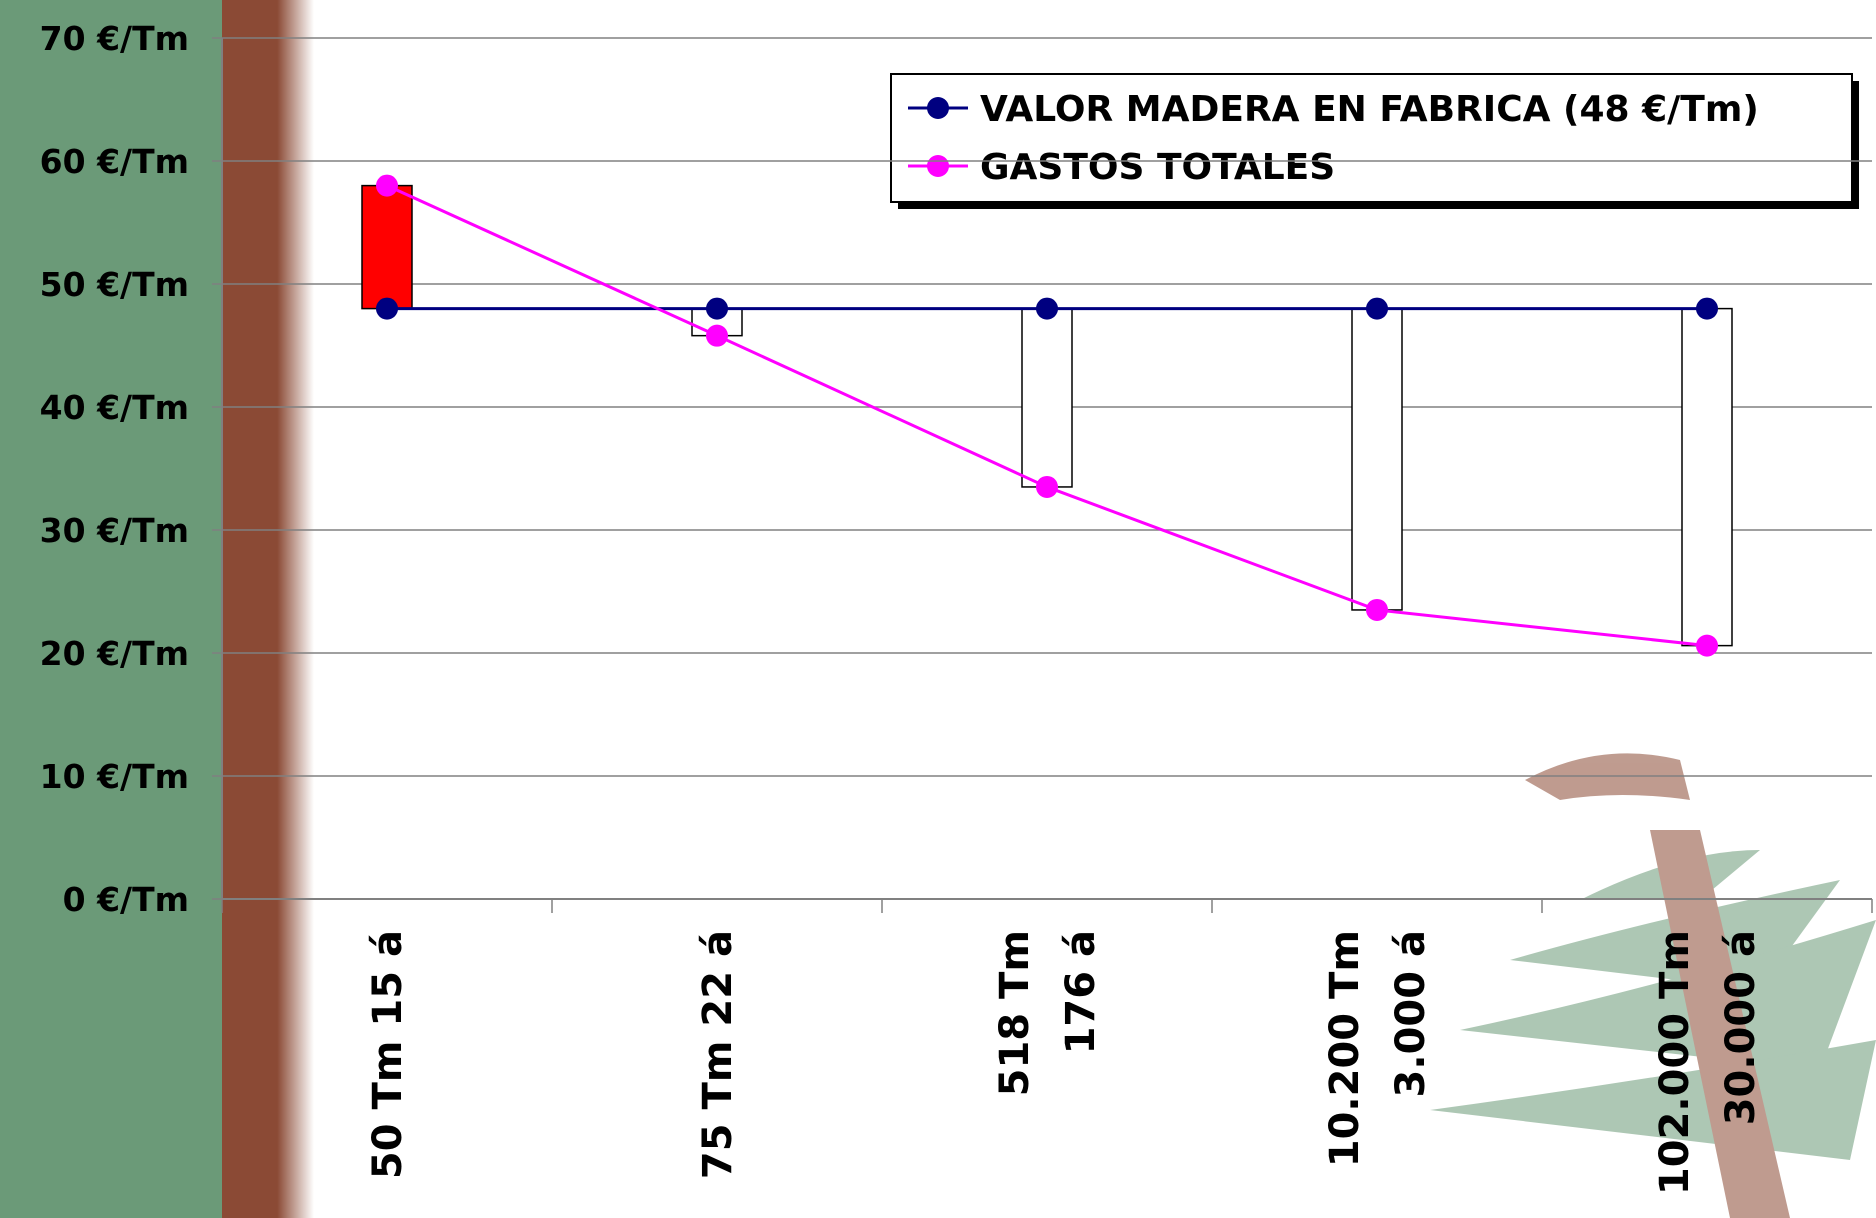  Describe the element at coordinates (718, 1054) in the screenshot. I see `x-tick-label: 75 Tm 22 á` at that location.